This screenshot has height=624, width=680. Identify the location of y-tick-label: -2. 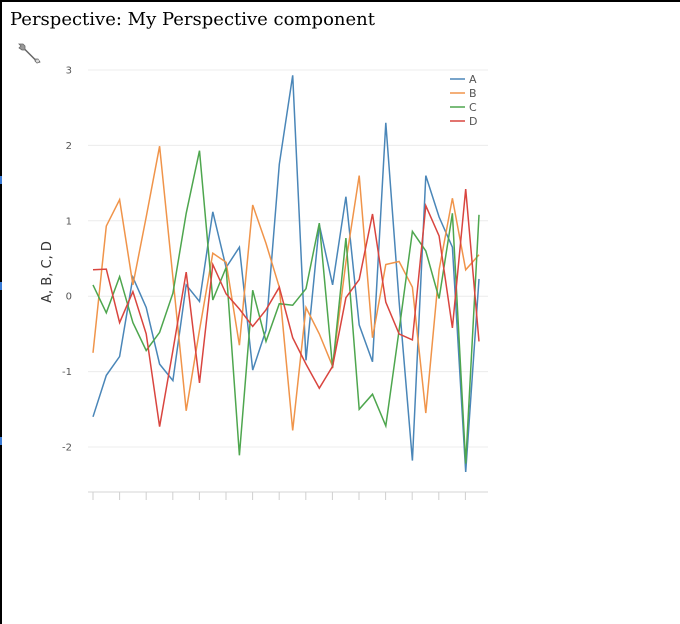
(67, 448).